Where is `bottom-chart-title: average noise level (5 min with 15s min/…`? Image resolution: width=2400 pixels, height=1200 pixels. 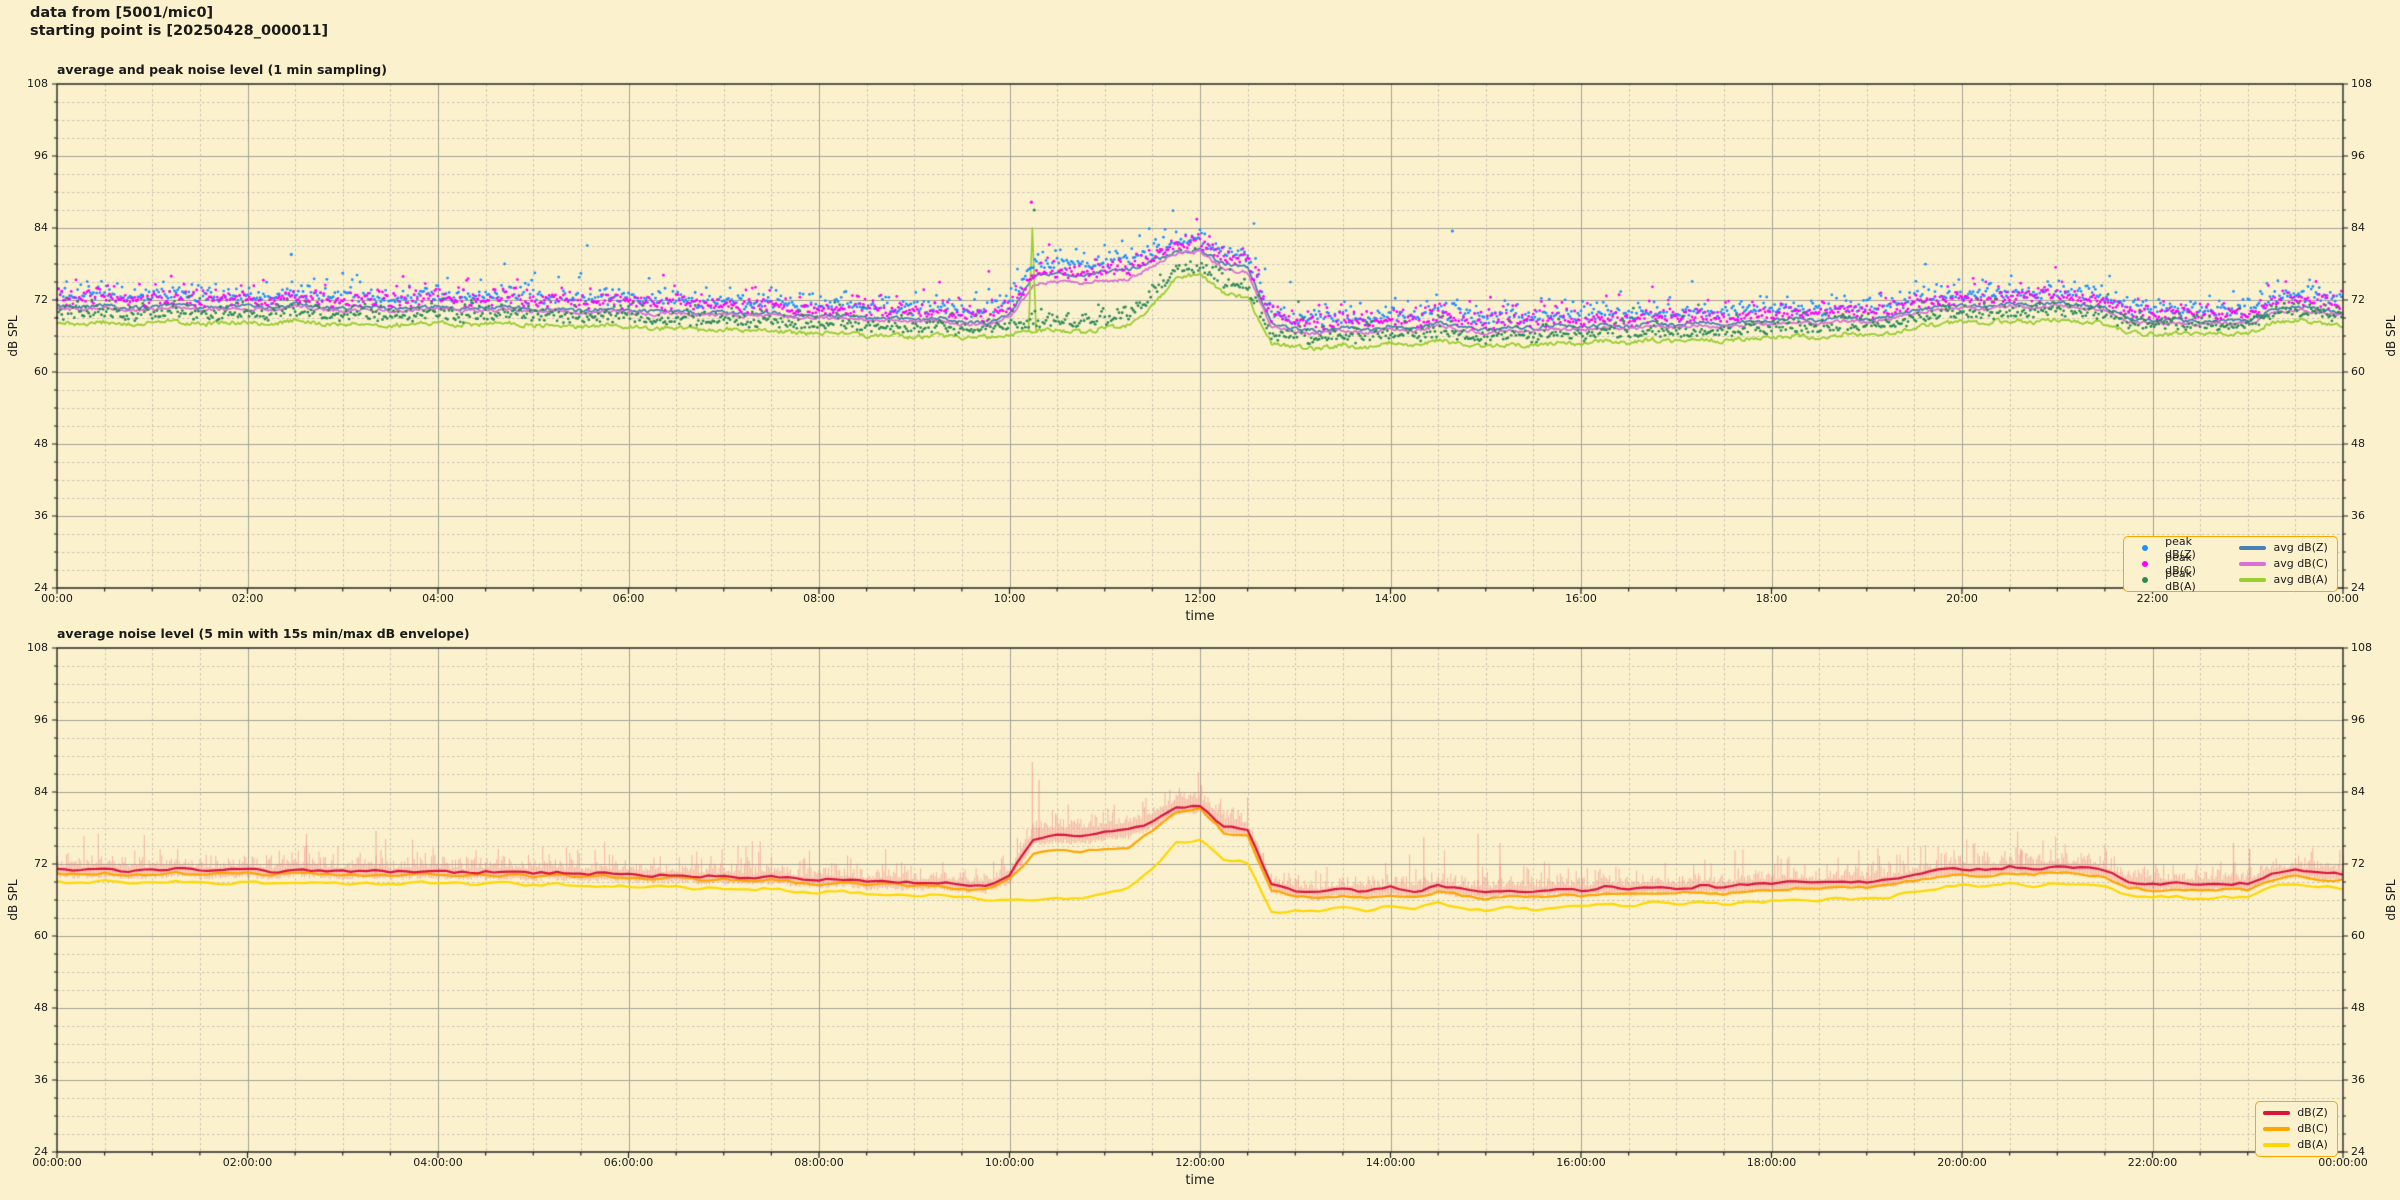 bottom-chart-title: average noise level (5 min with 15s min/… is located at coordinates (263, 633).